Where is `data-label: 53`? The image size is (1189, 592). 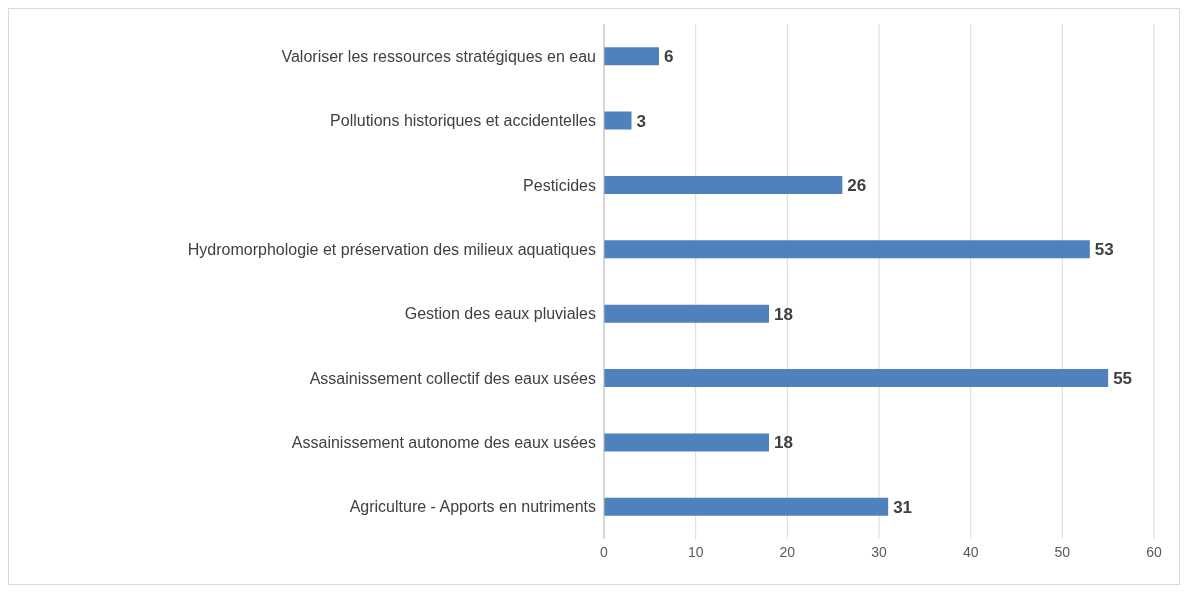 data-label: 53 is located at coordinates (1104, 250).